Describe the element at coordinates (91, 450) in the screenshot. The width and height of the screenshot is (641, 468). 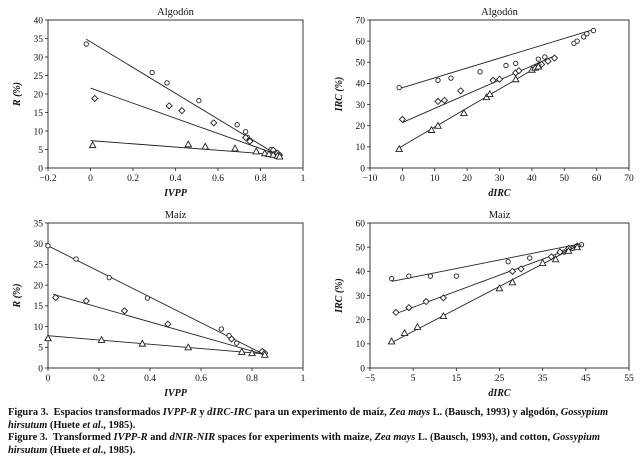
I see `caption-etal: et al` at that location.